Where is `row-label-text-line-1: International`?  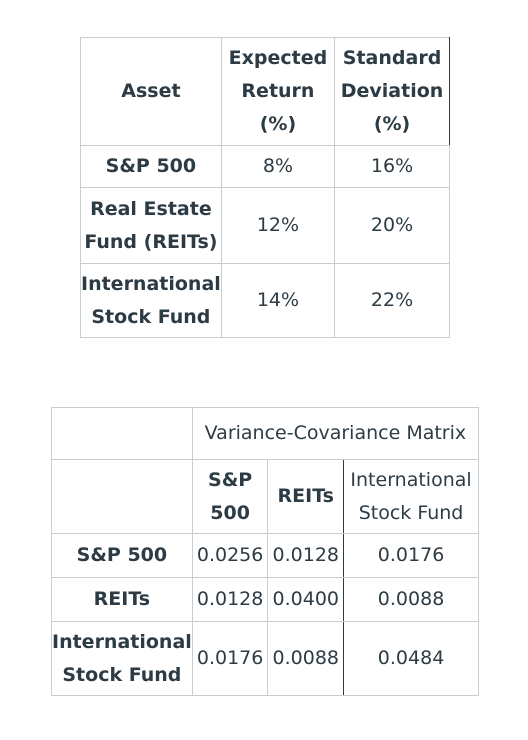 row-label-text-line-1: International is located at coordinates (122, 641).